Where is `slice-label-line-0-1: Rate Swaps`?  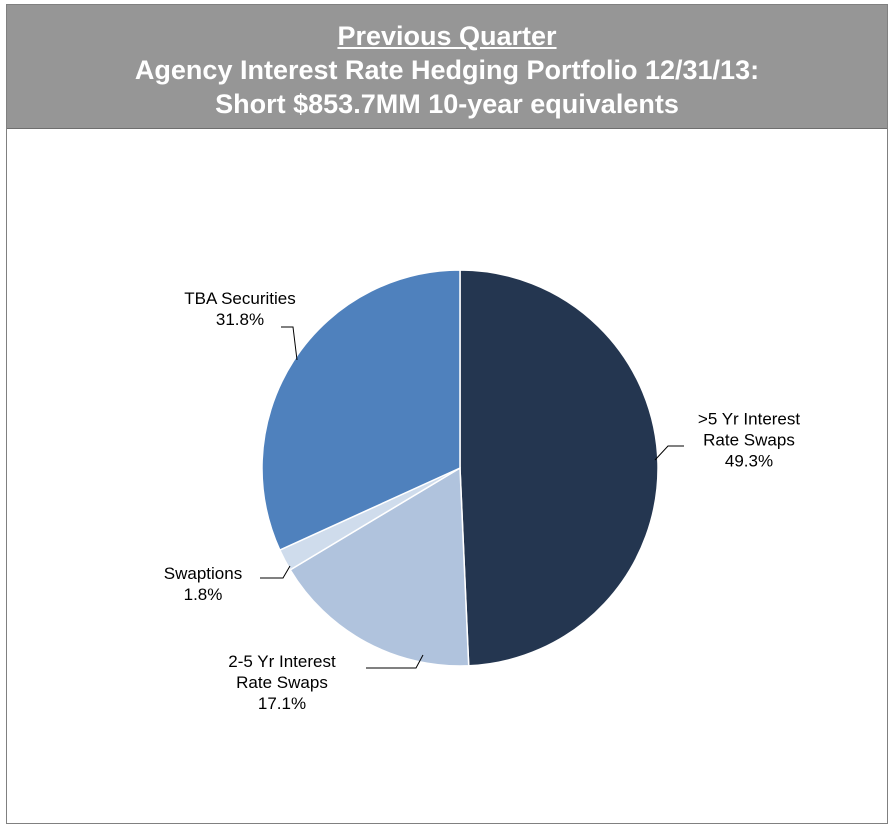 slice-label-line-0-1: Rate Swaps is located at coordinates (749, 440).